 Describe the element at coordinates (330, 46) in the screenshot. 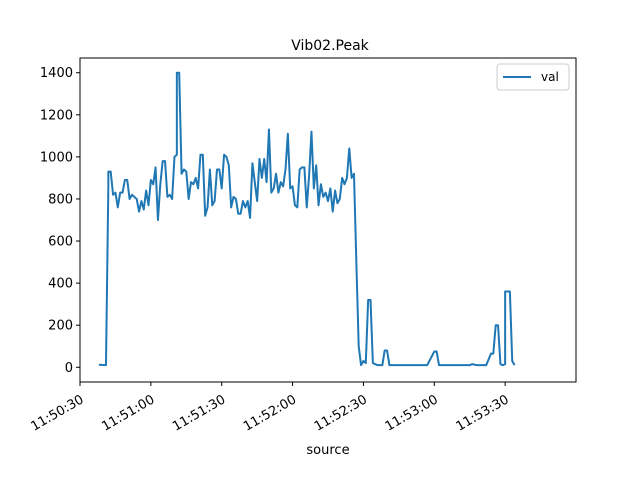

I see `chart-title: Vib02.Peak` at that location.